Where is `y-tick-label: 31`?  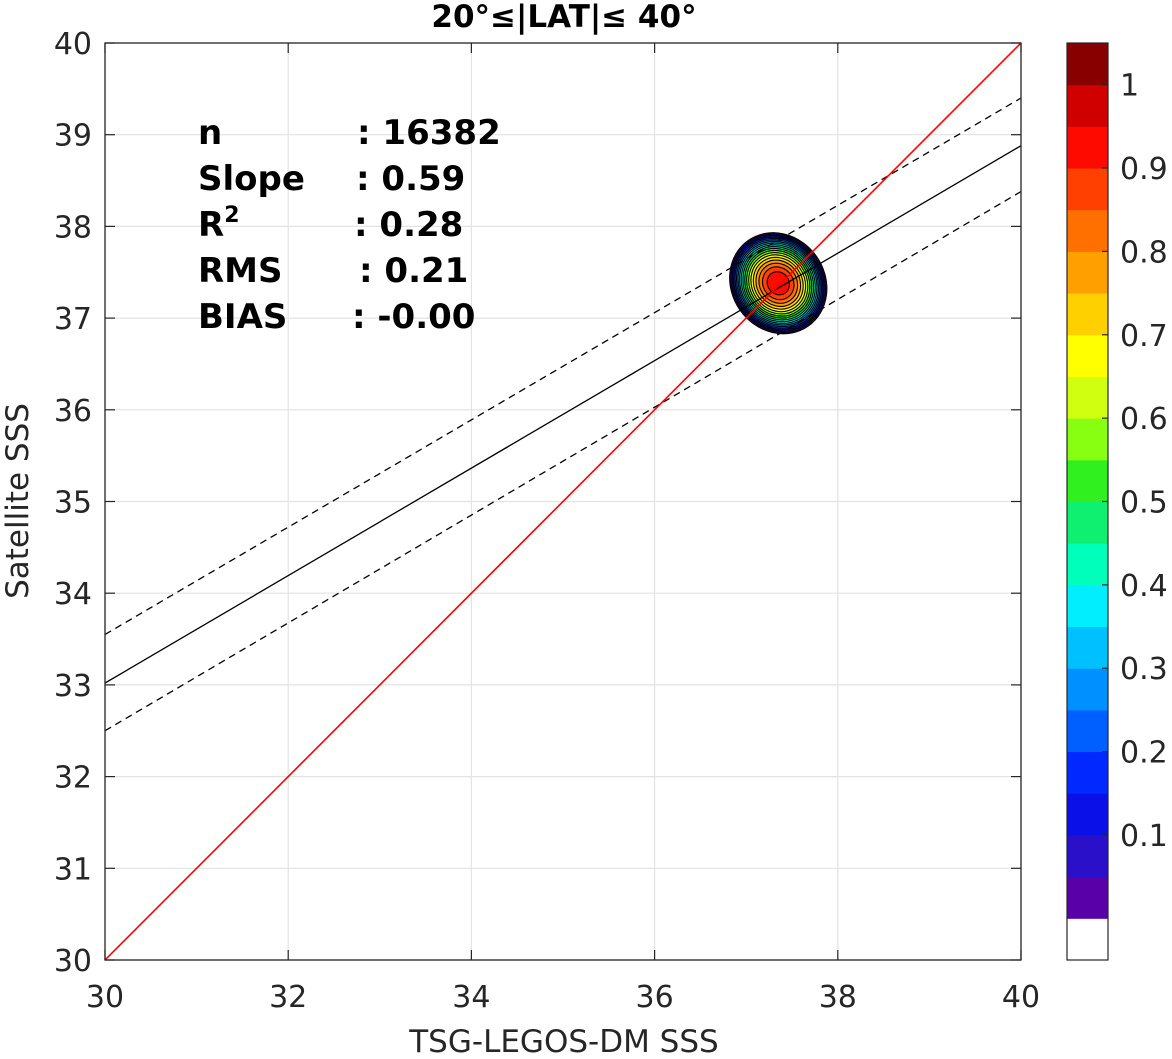
y-tick-label: 31 is located at coordinates (73, 869).